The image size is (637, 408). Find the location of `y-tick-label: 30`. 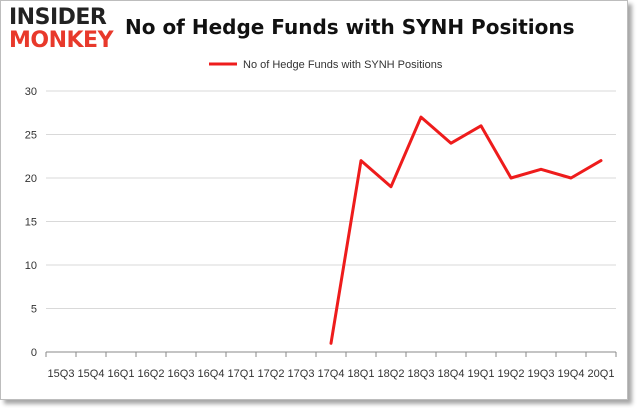

y-tick-label: 30 is located at coordinates (31, 92).